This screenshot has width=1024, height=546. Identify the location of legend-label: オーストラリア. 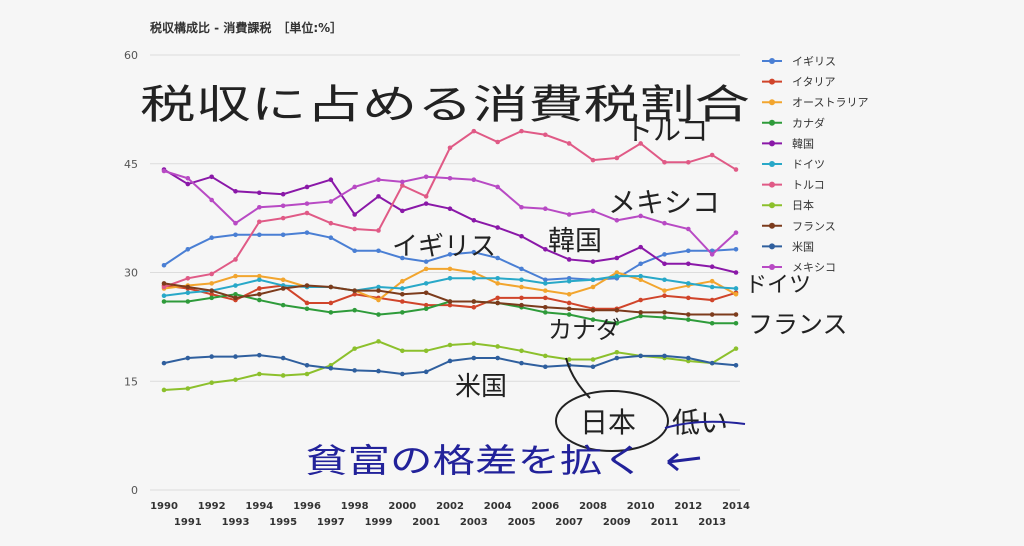
(830, 102).